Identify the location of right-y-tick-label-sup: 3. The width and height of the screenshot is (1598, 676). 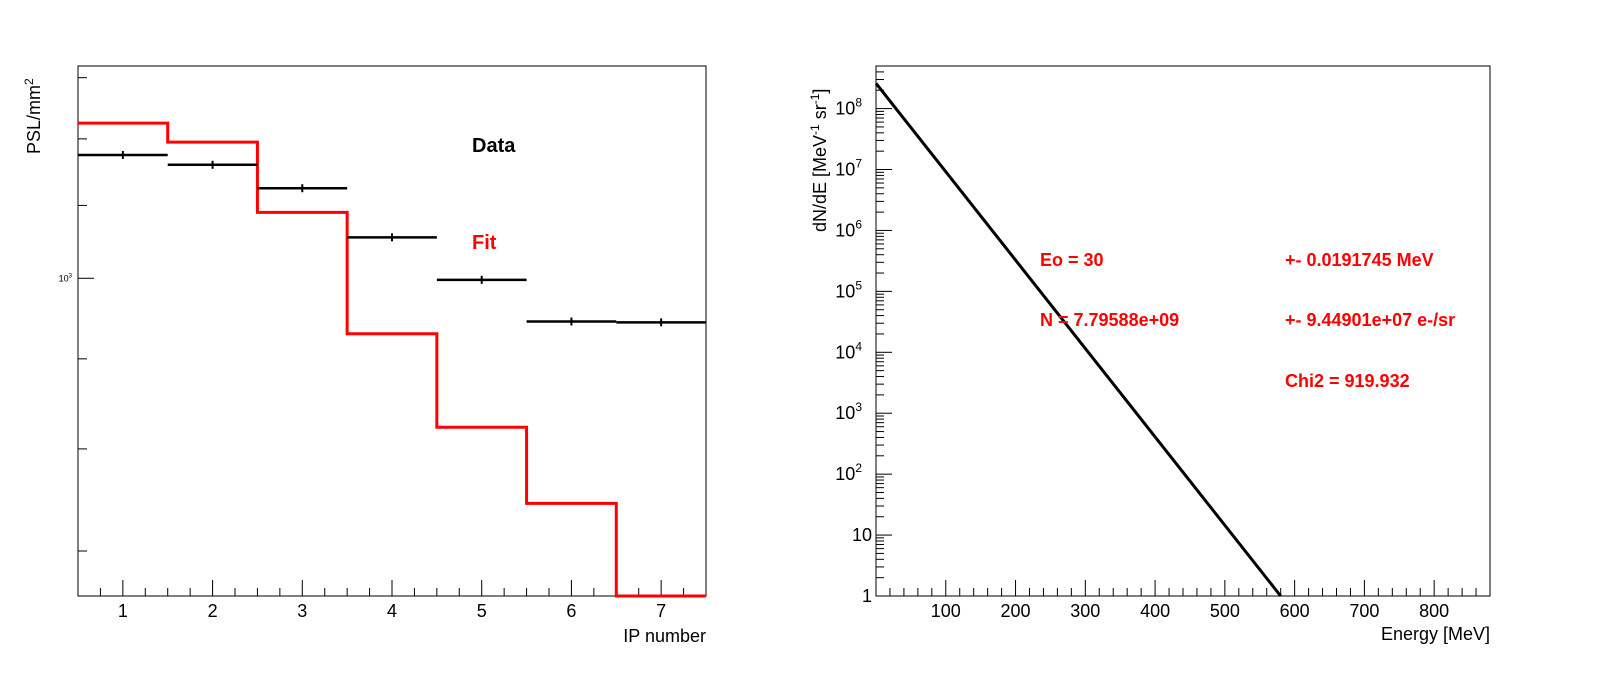
(858, 407).